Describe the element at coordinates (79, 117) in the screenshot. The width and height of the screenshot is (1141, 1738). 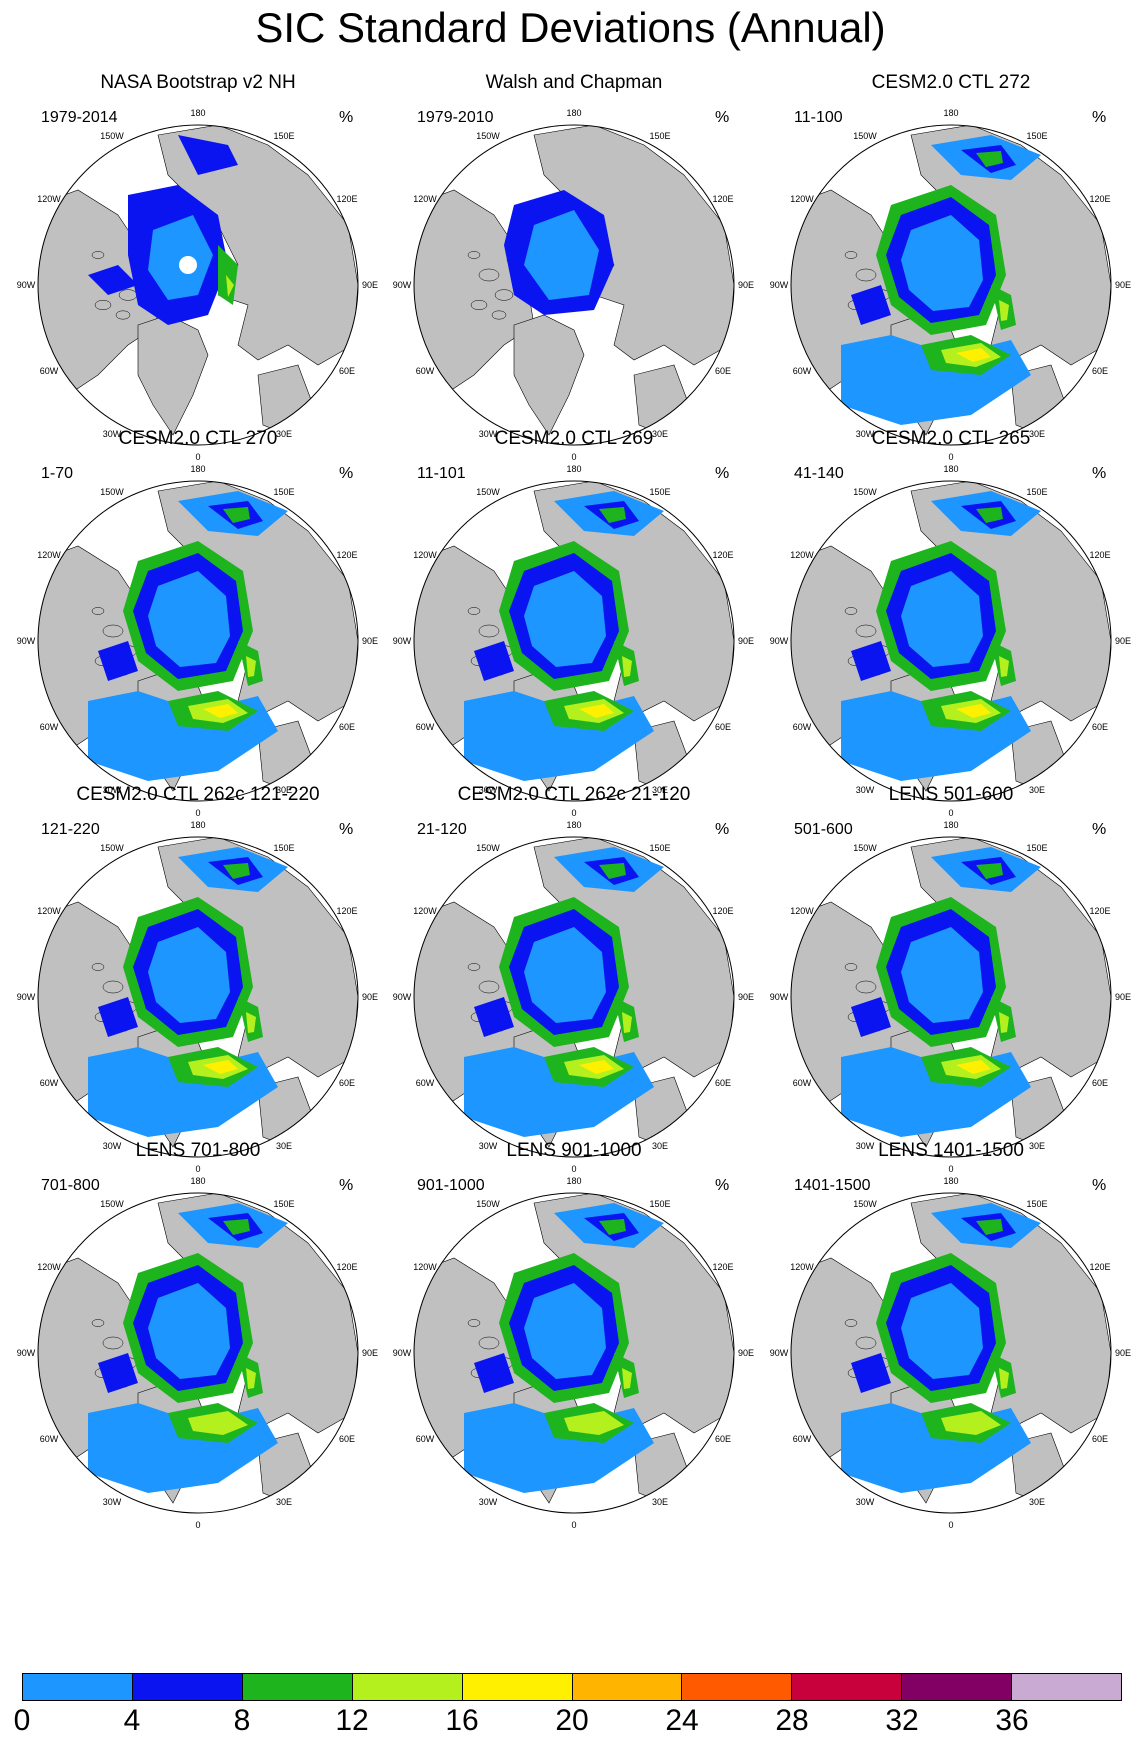
I see `panel-period: 1979-2014` at that location.